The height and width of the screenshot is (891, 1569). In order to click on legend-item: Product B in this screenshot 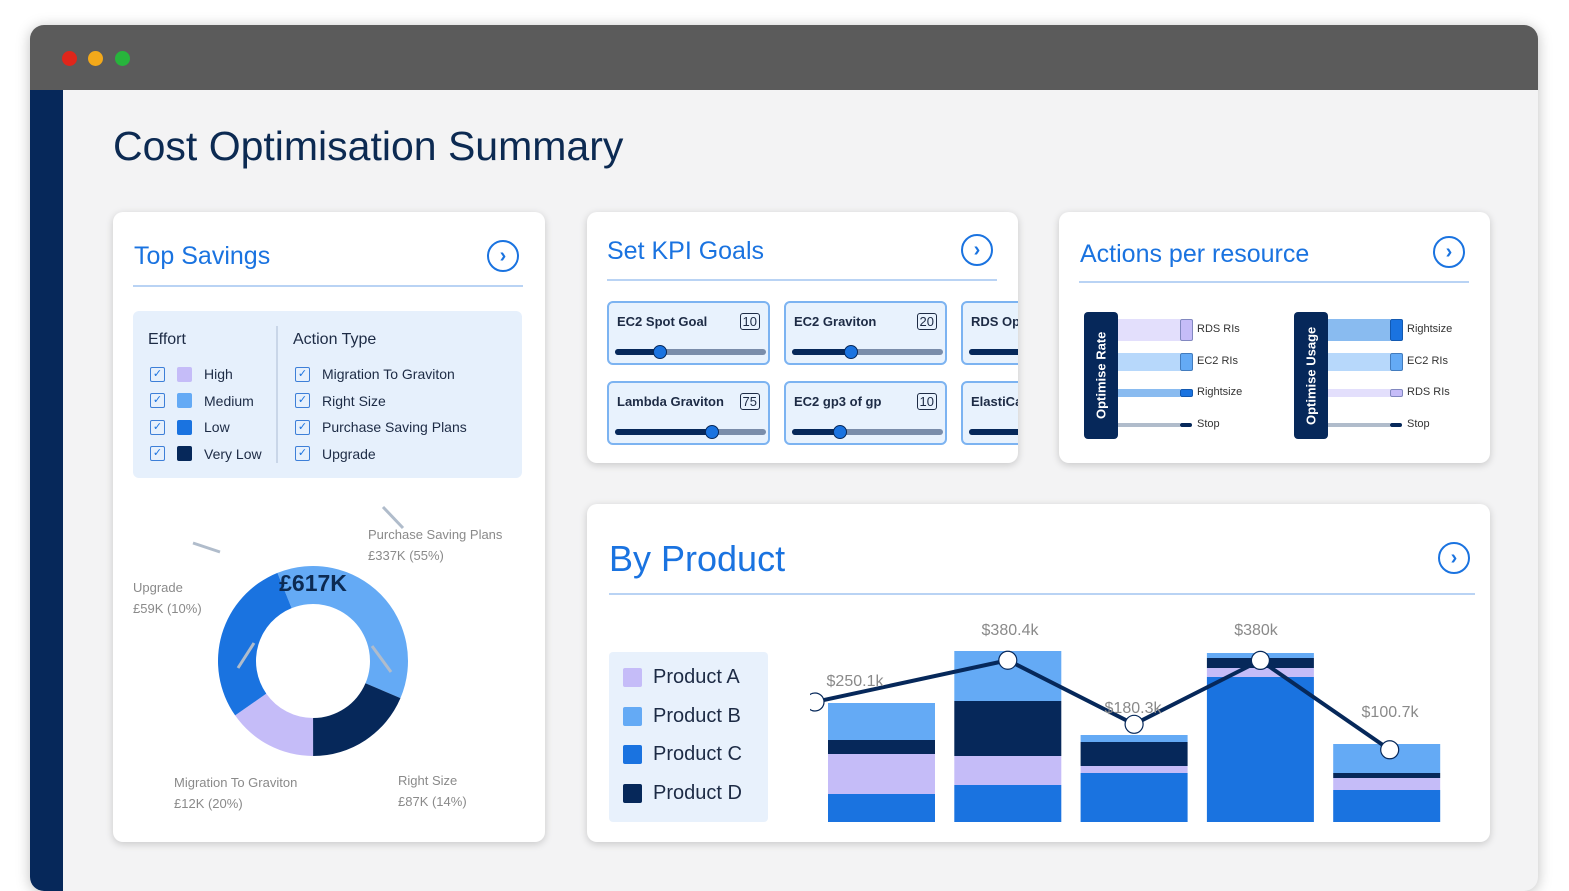, I will do `click(682, 716)`.